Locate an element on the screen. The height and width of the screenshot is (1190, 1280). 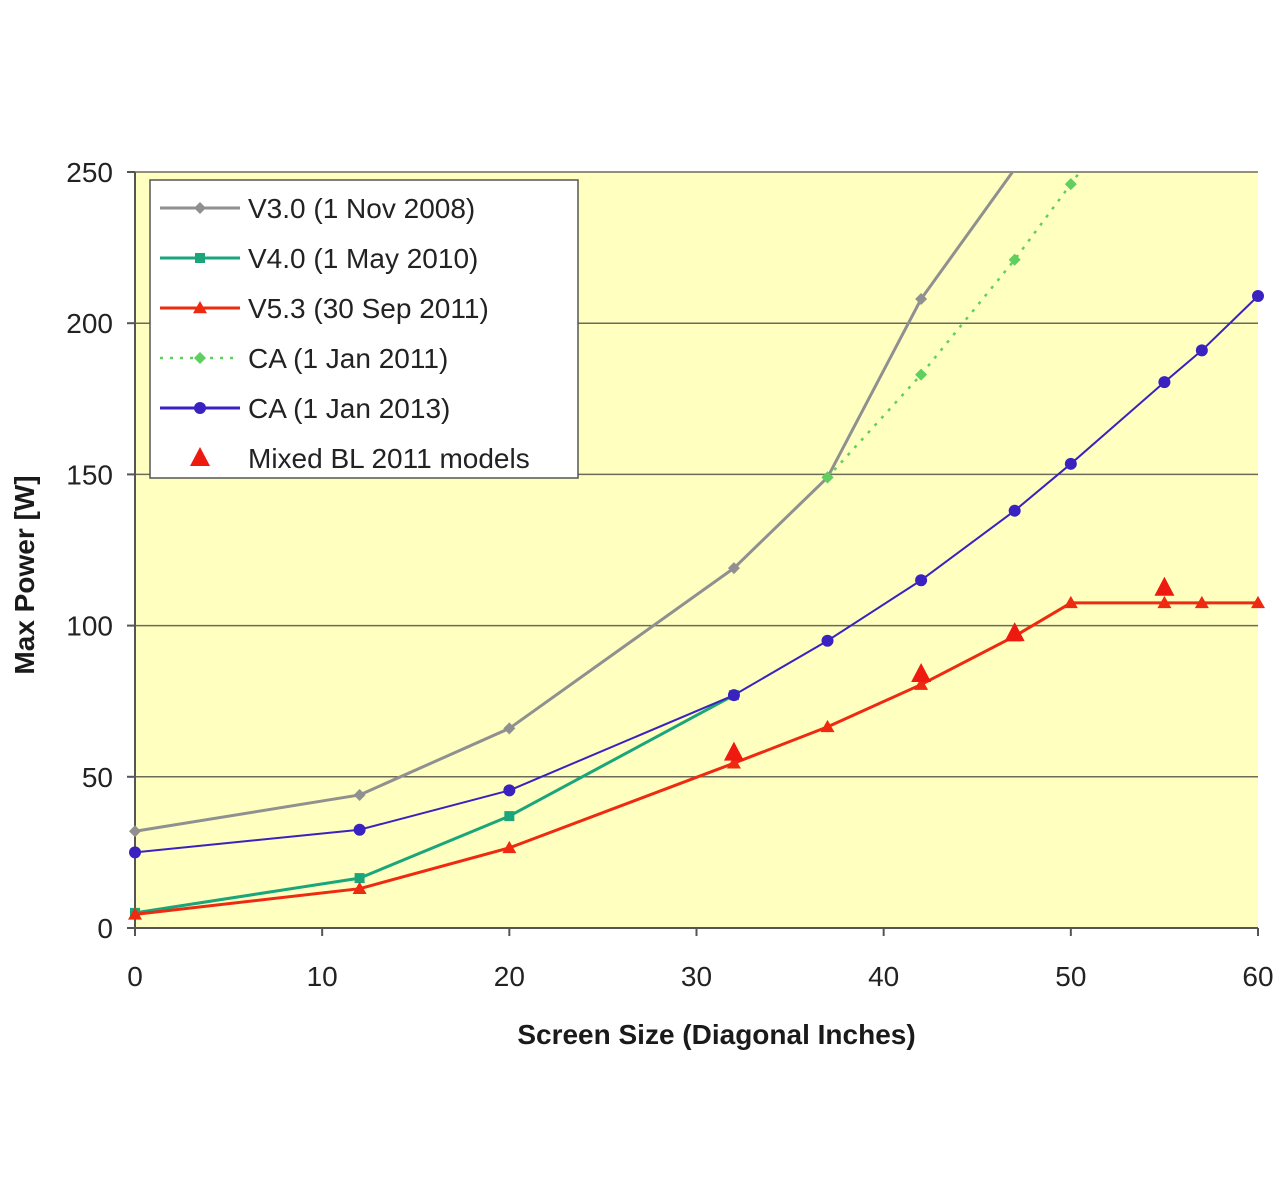
y-tick-label-0: 0 is located at coordinates (105, 928).